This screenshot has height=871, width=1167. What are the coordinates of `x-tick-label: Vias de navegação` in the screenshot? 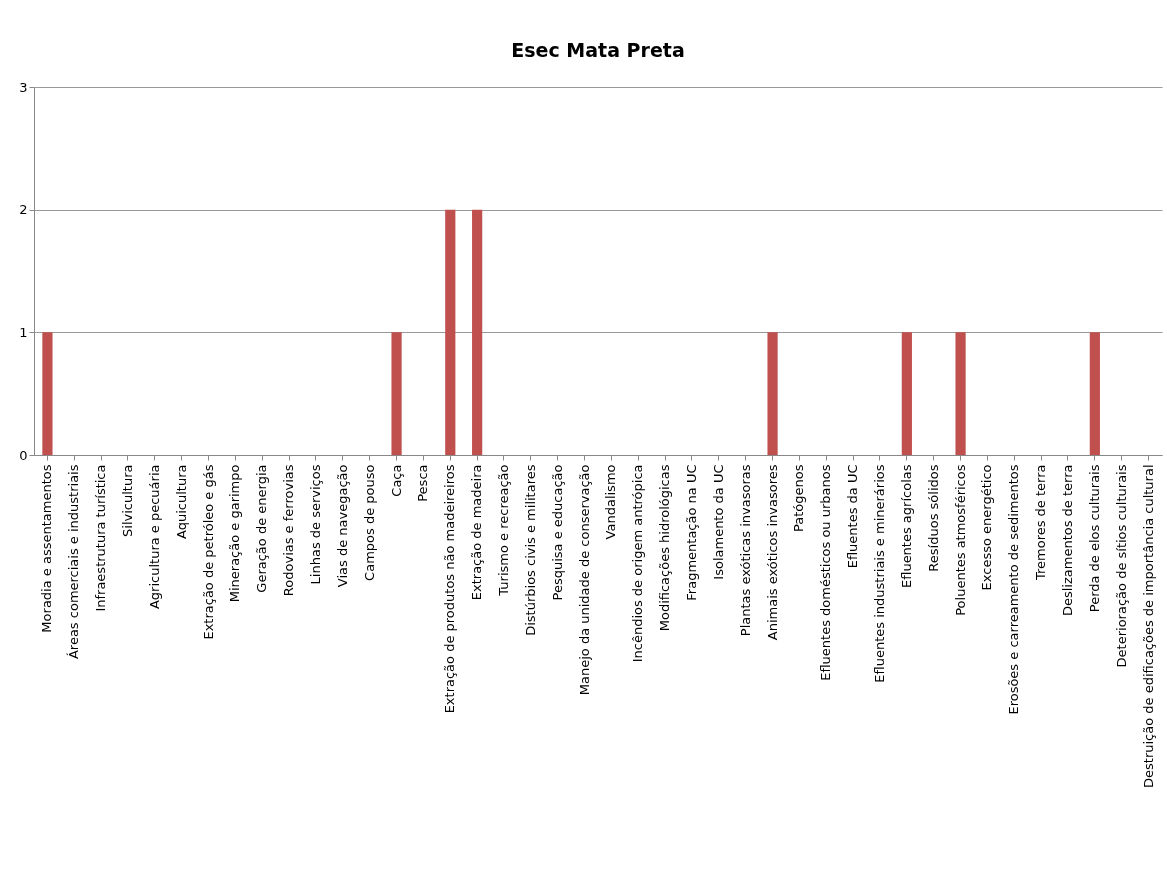 It's located at (342, 526).